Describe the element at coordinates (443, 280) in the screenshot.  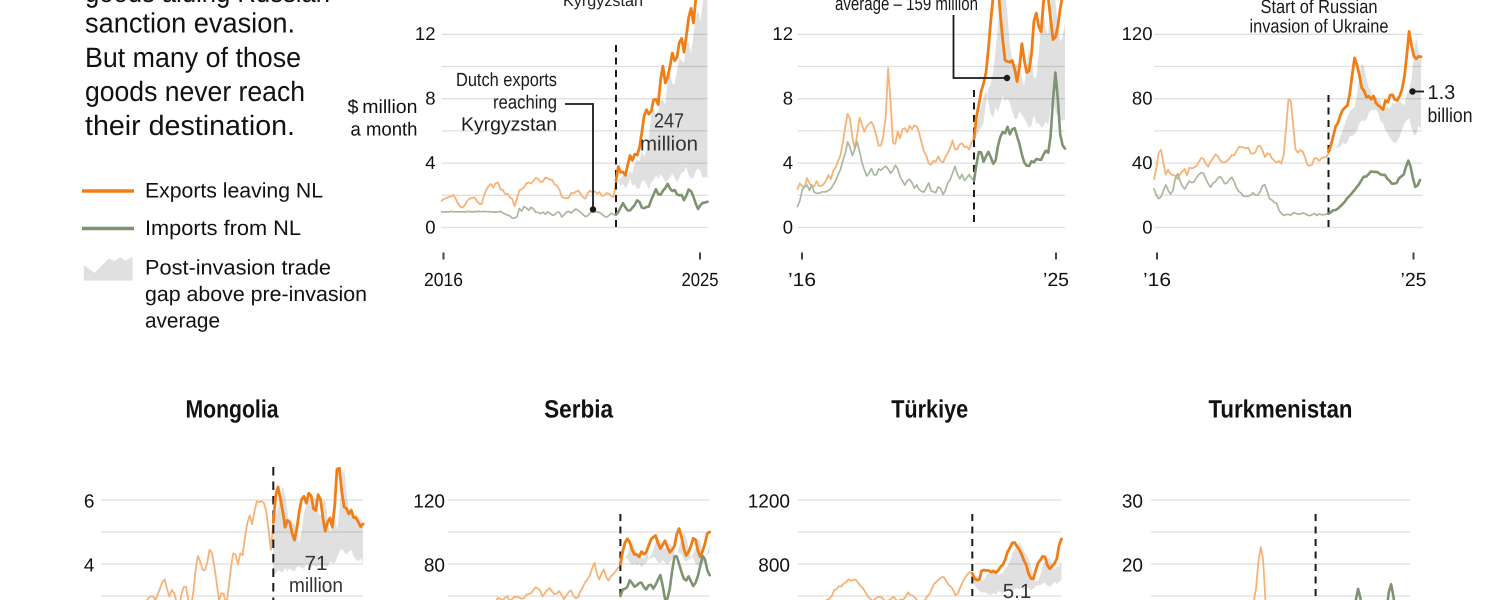
I see `svg-text: 2016` at that location.